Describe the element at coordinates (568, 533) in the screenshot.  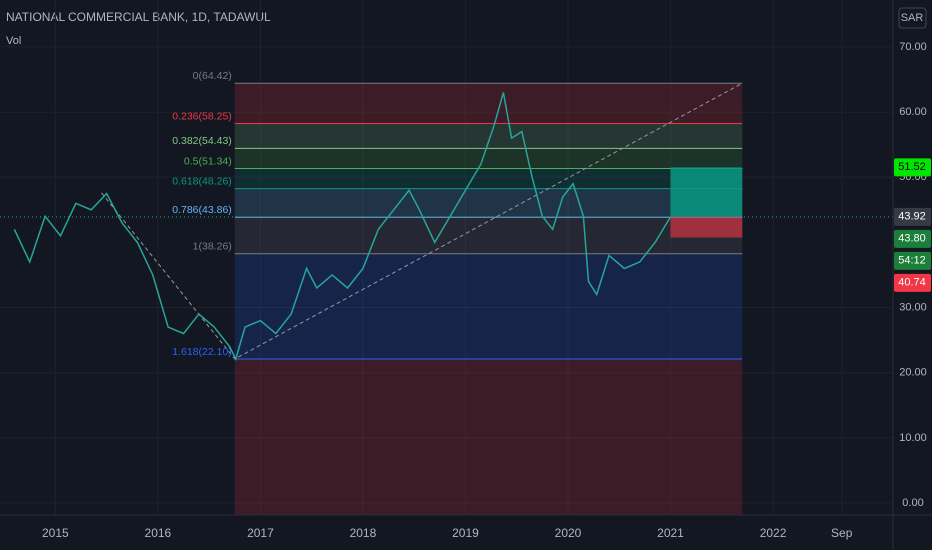
I see `x-tick-label: 2020` at that location.